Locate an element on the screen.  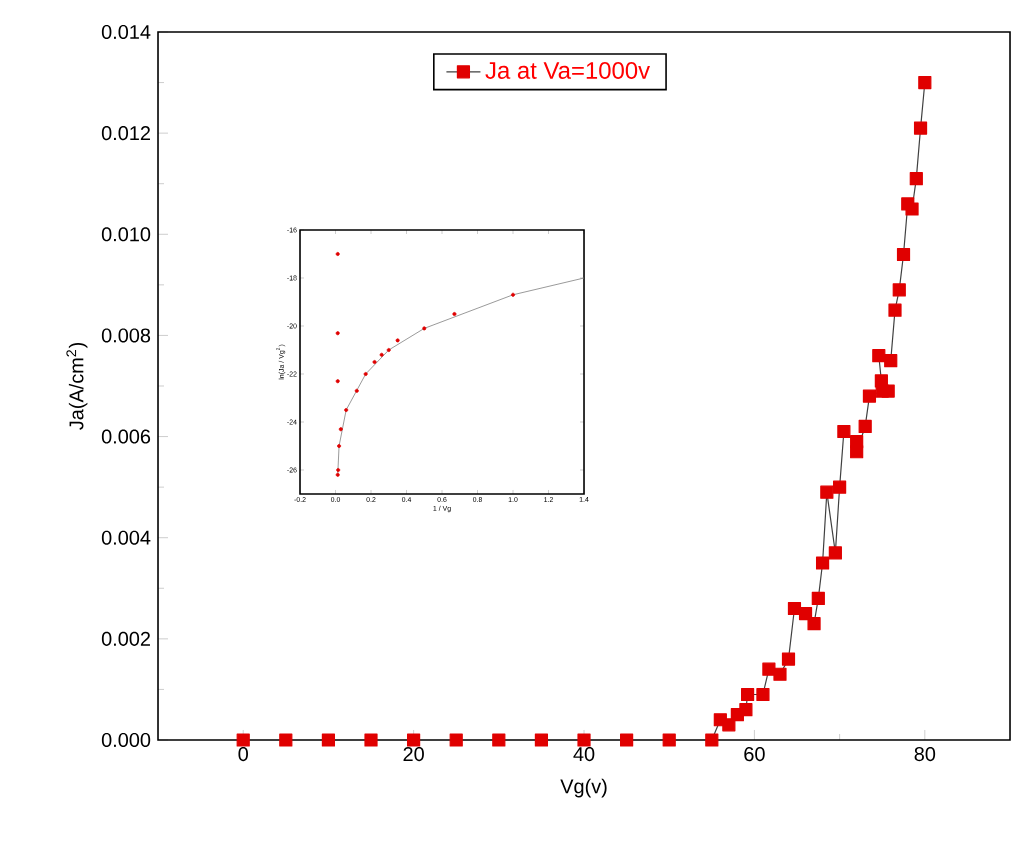
y-tick-label: 0.002 is located at coordinates (125, 638).